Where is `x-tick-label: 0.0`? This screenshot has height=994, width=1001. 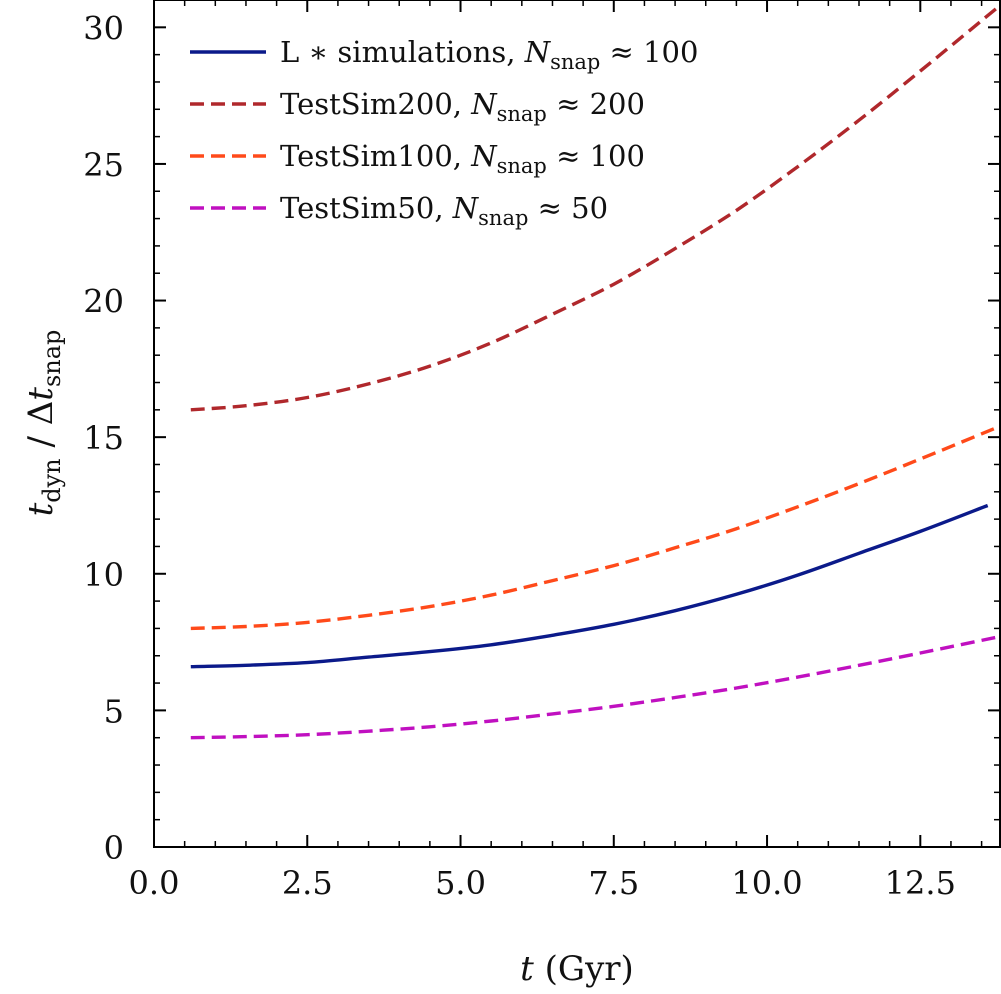 x-tick-label: 0.0 is located at coordinates (154, 883).